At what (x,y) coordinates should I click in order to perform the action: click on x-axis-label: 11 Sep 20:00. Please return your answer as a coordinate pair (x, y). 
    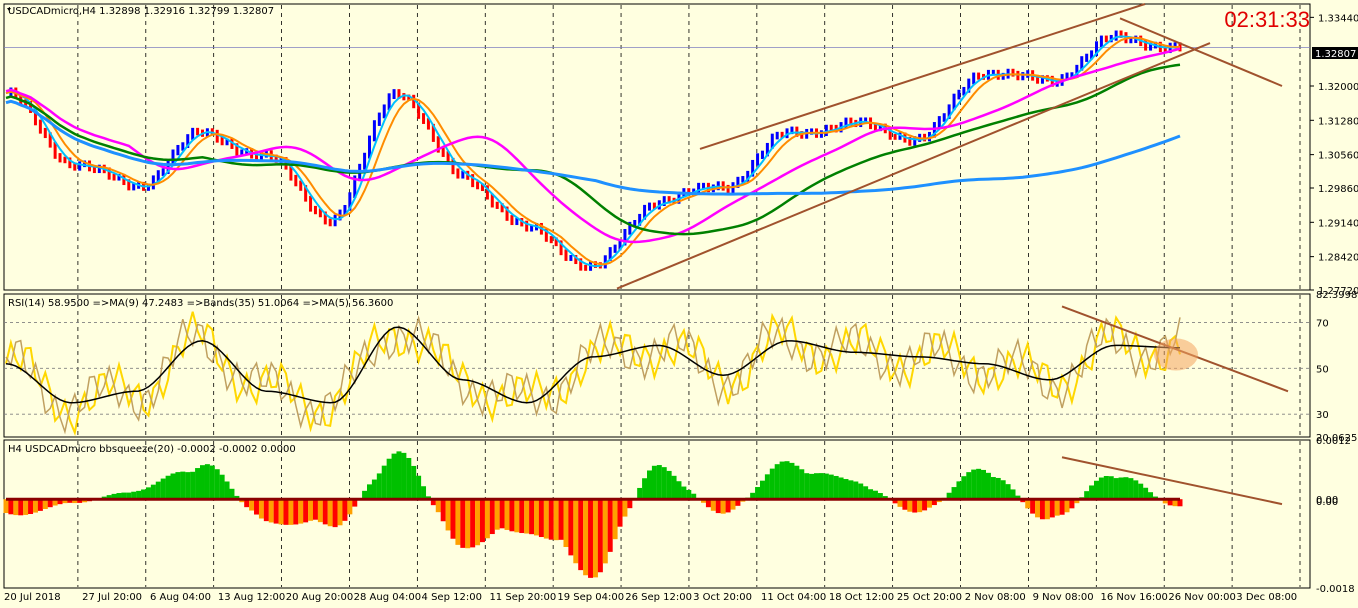
    Looking at the image, I should click on (522, 597).